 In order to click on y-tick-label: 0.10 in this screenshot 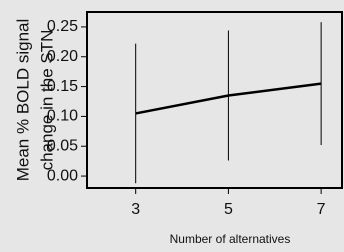, I will do `click(62, 116)`.